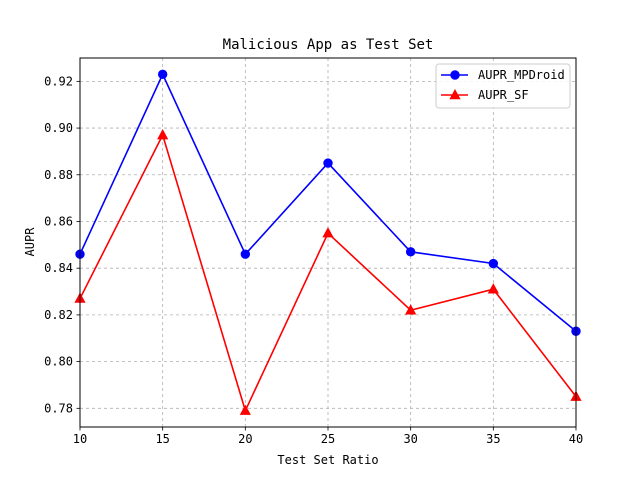 Image resolution: width=640 pixels, height=480 pixels. I want to click on y-tick-label: 0.88, so click(58, 175).